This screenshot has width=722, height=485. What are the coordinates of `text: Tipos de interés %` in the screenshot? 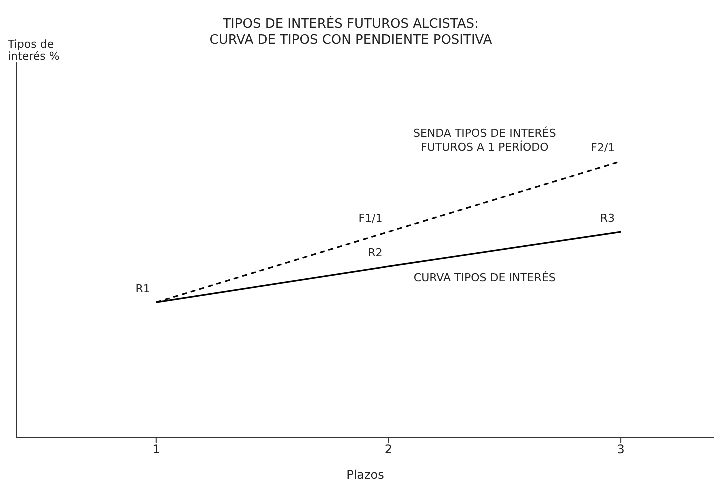 It's located at (33, 50).